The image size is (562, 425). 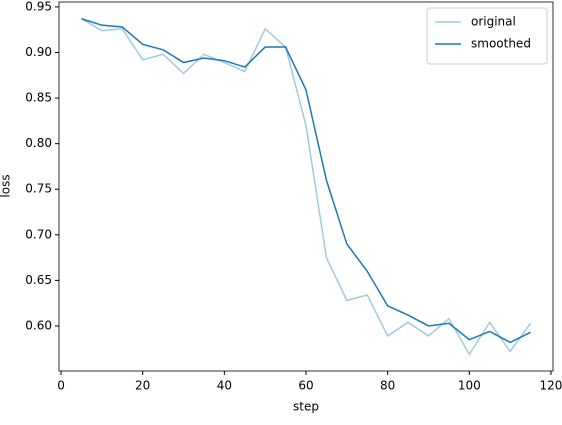 I want to click on legend-label: smoothed, so click(x=501, y=44).